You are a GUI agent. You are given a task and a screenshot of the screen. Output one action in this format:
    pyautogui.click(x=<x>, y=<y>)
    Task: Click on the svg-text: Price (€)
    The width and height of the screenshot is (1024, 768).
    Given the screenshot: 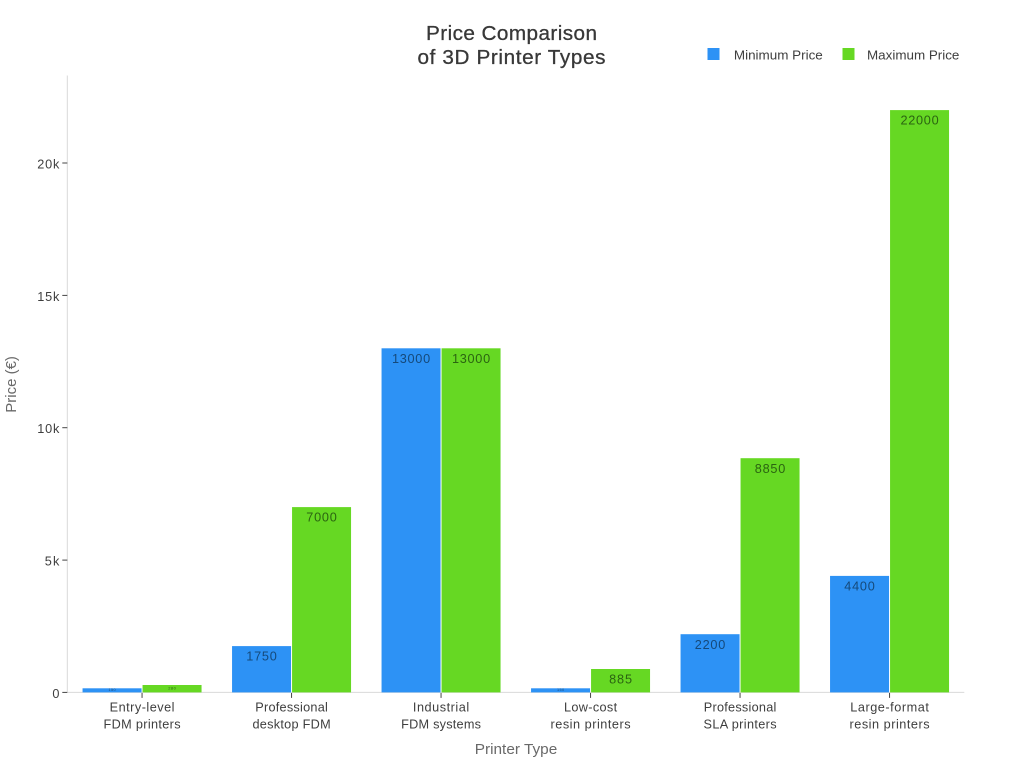 What is the action you would take?
    pyautogui.click(x=12, y=384)
    